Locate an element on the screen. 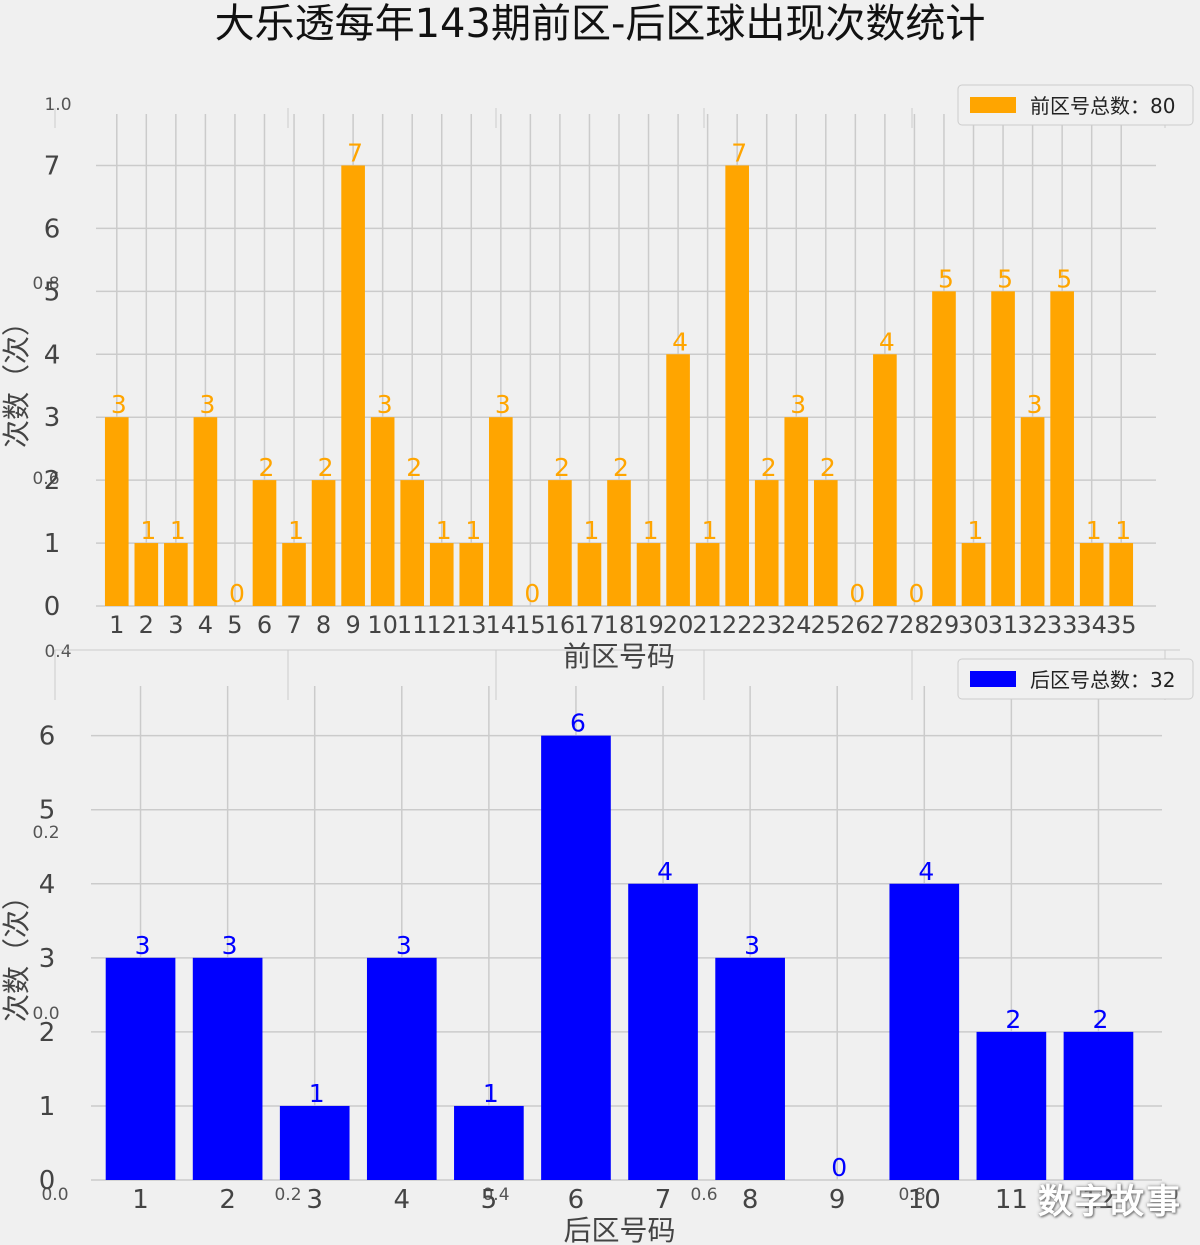 The width and height of the screenshot is (1200, 1245). x-tick-label: 25 is located at coordinates (826, 625).